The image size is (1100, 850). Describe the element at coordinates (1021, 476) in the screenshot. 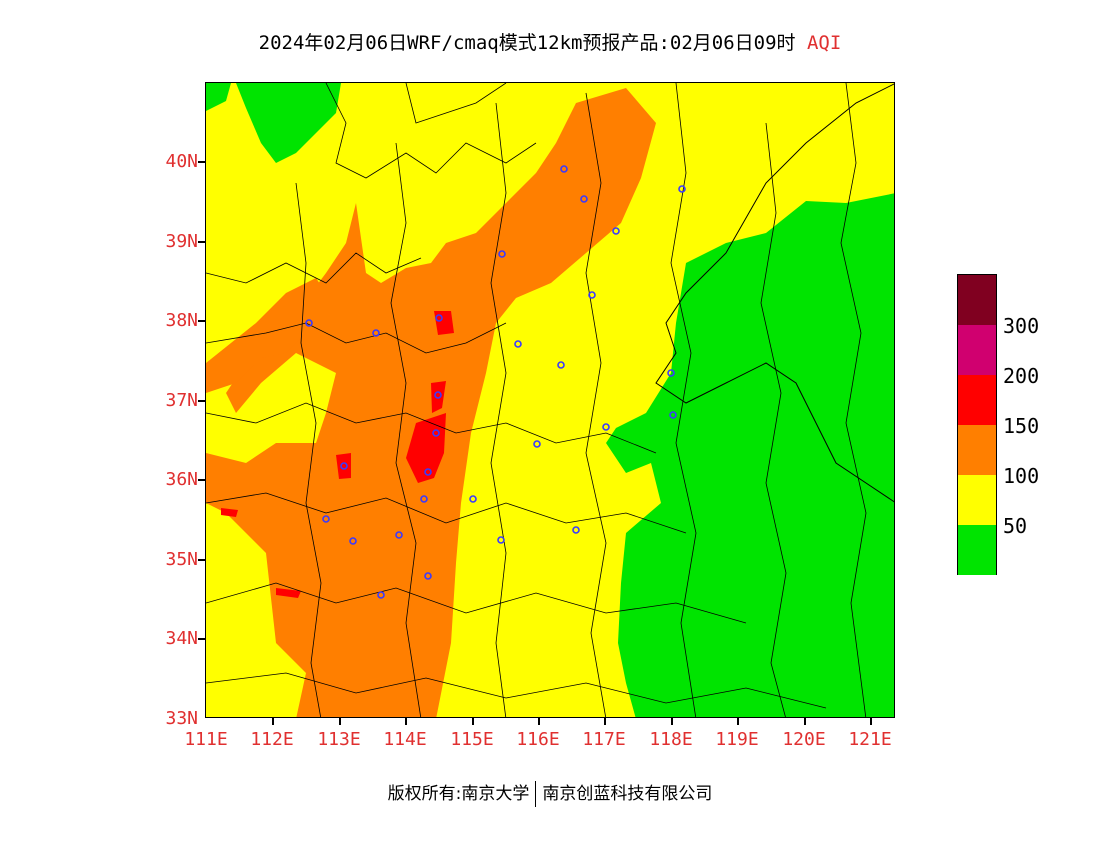

I see `legend-label: 100` at that location.